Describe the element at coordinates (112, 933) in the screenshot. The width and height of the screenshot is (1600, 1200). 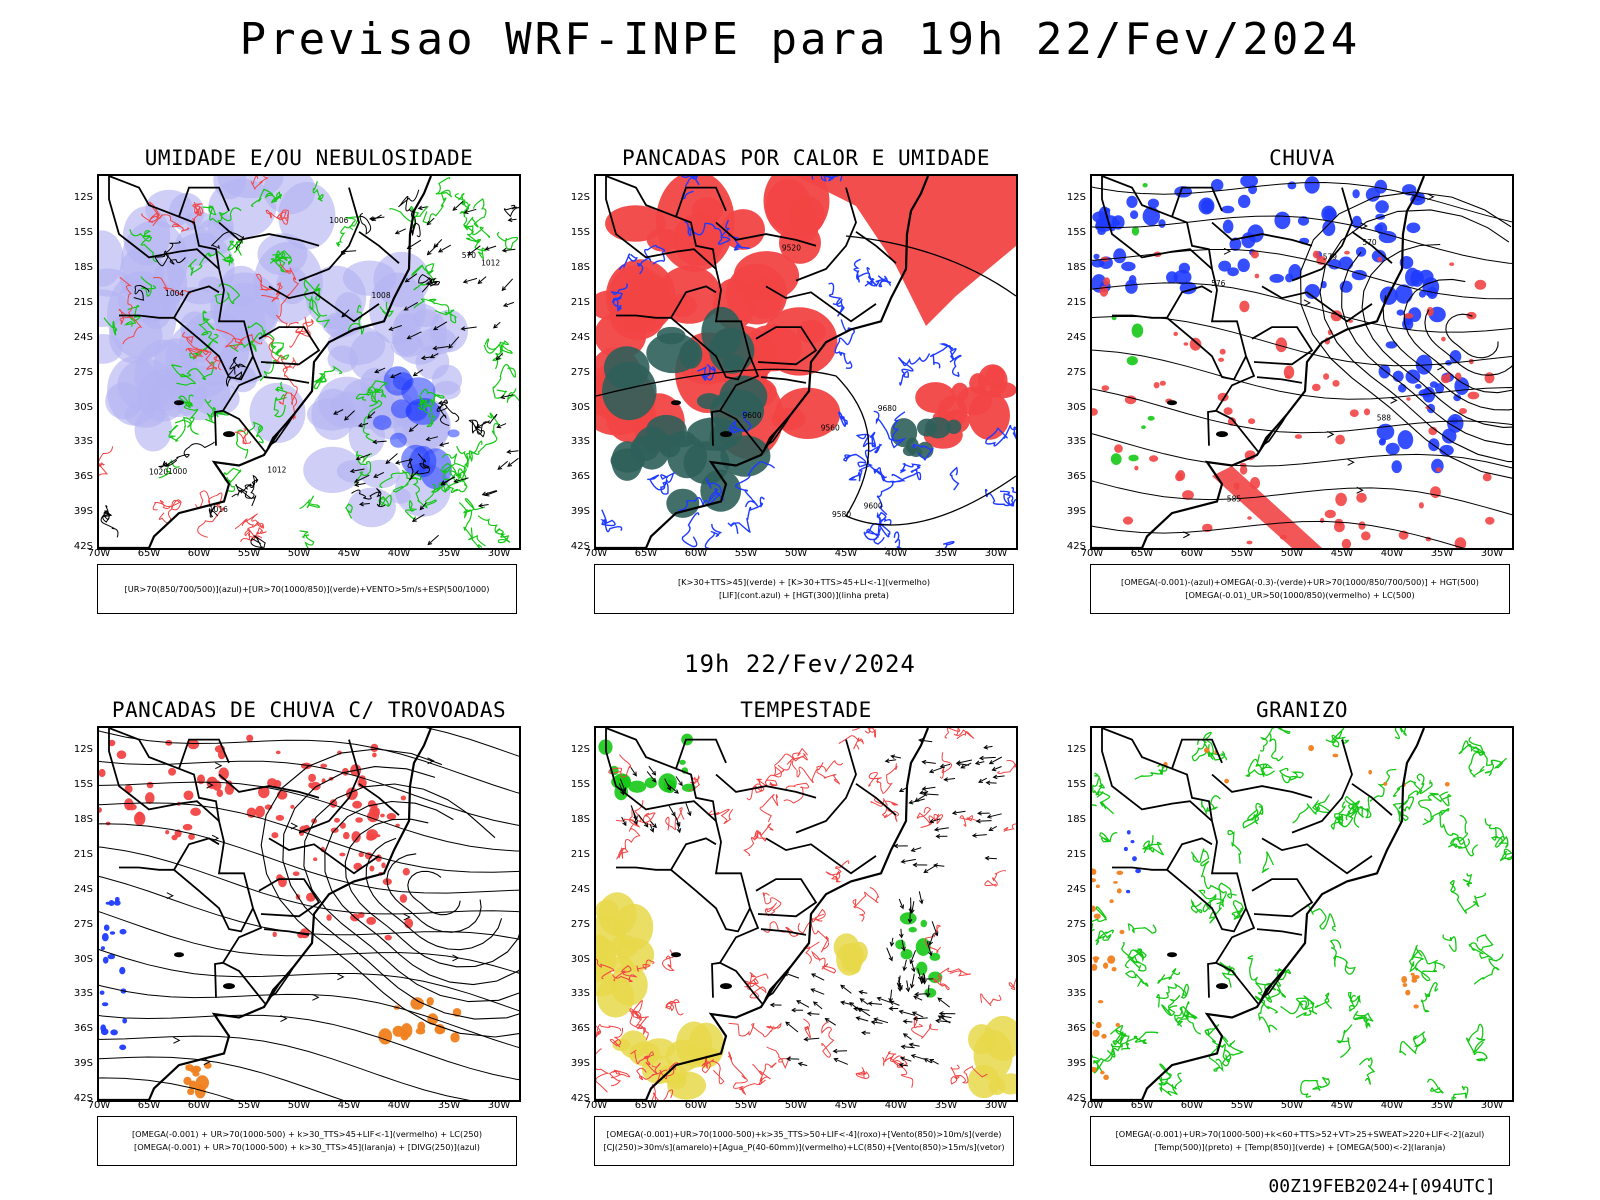
I see `divergence-blue` at that location.